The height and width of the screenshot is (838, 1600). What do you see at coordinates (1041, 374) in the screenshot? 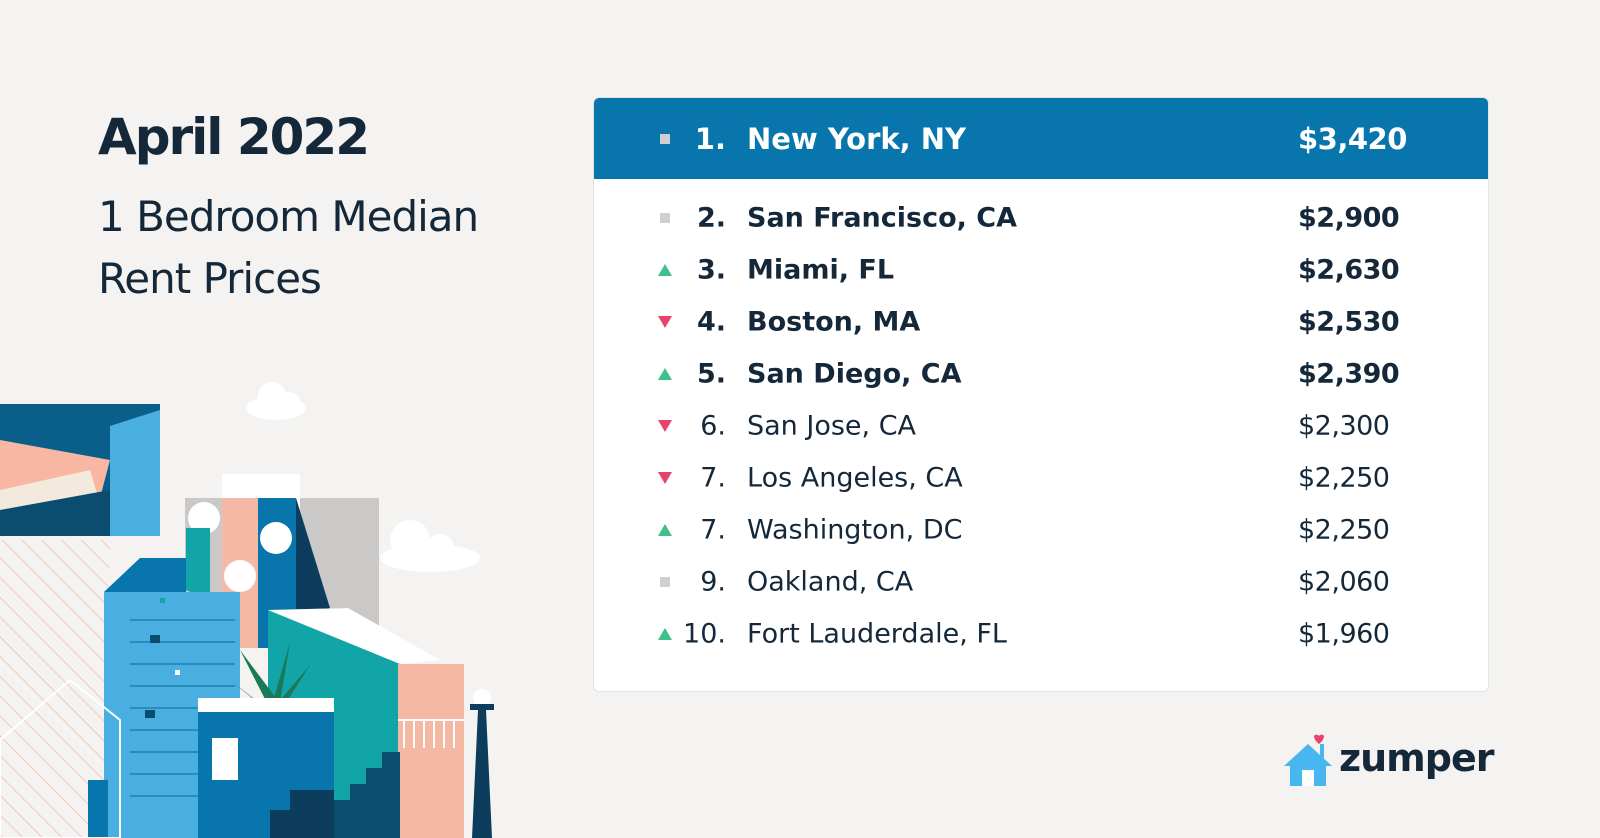
I see `table-row: 5. San Diego, CA $2,390` at bounding box center [1041, 374].